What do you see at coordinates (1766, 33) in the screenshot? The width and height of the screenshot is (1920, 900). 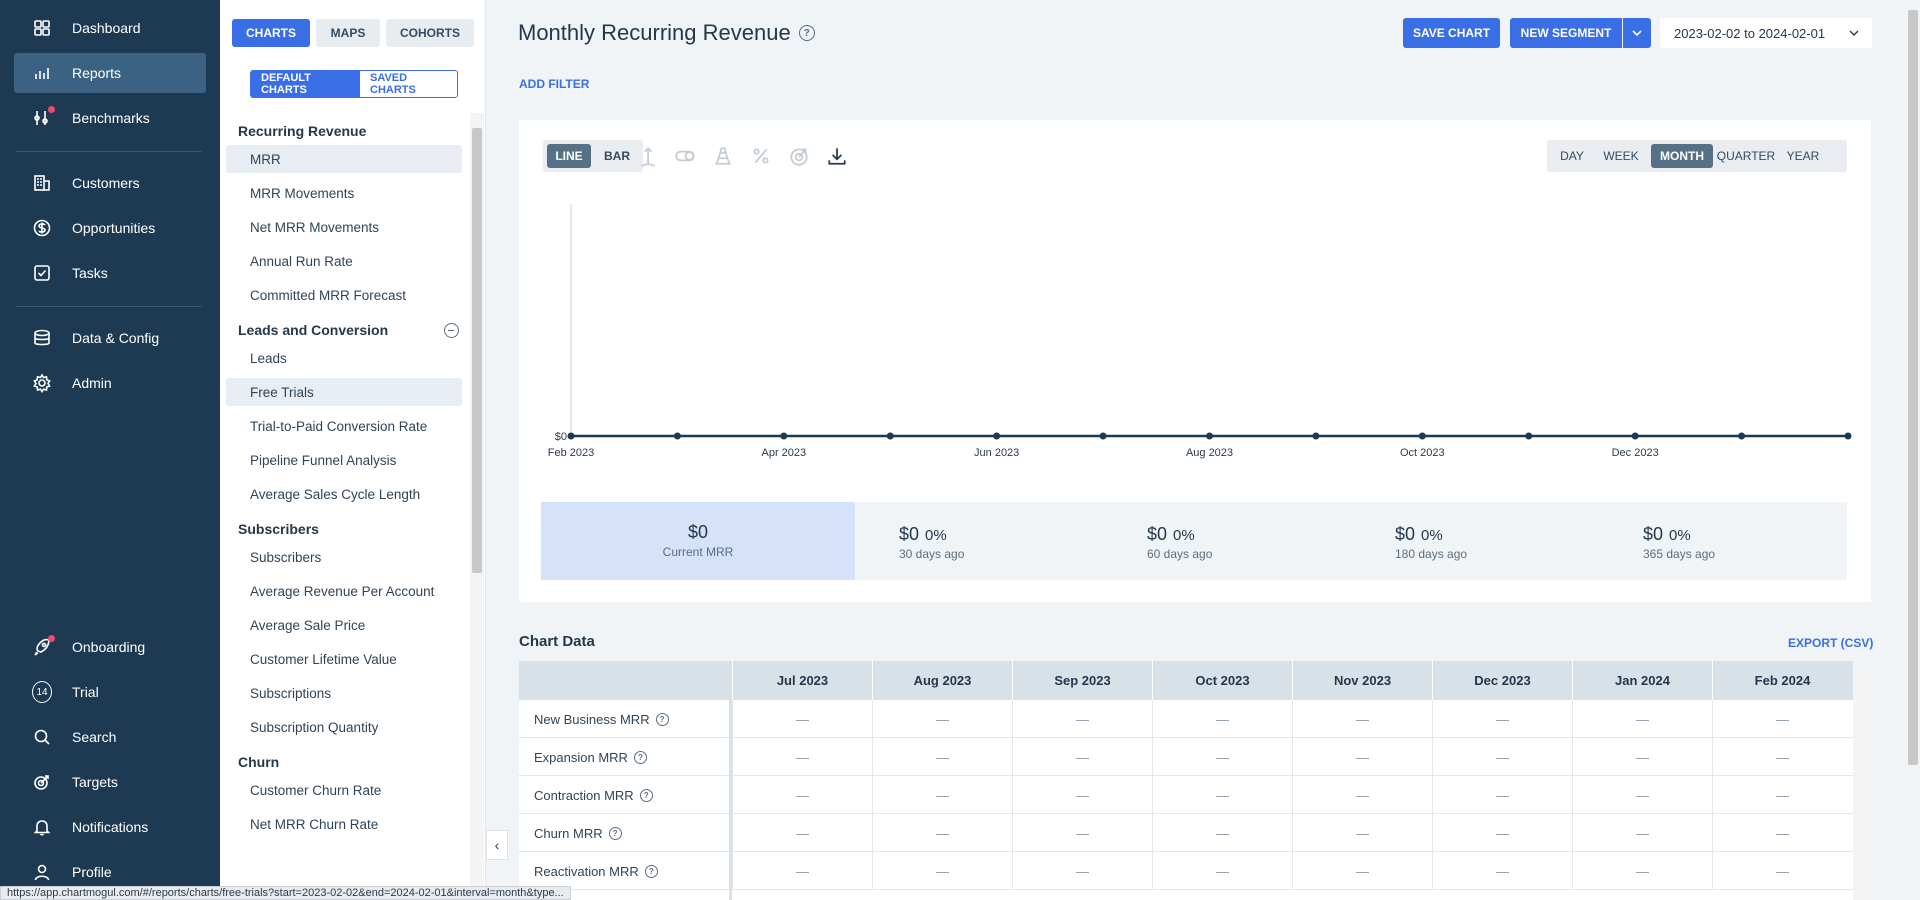 I see `date-range-picker: 2023-02-02 to 2024-02-01` at bounding box center [1766, 33].